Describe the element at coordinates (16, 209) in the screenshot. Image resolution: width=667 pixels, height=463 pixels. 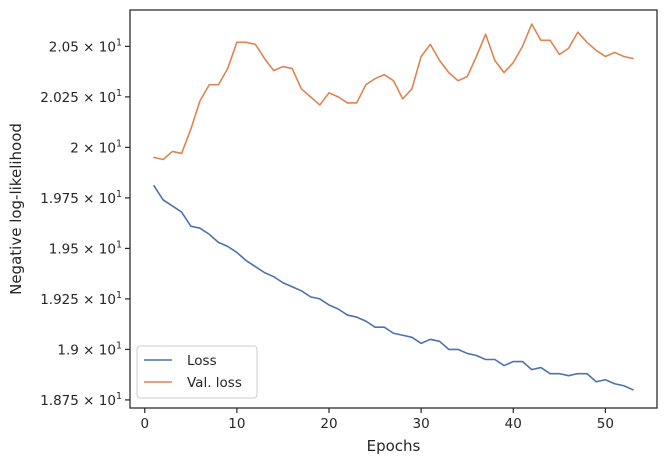
I see `y-axis-label: Negative log-likelihood` at that location.